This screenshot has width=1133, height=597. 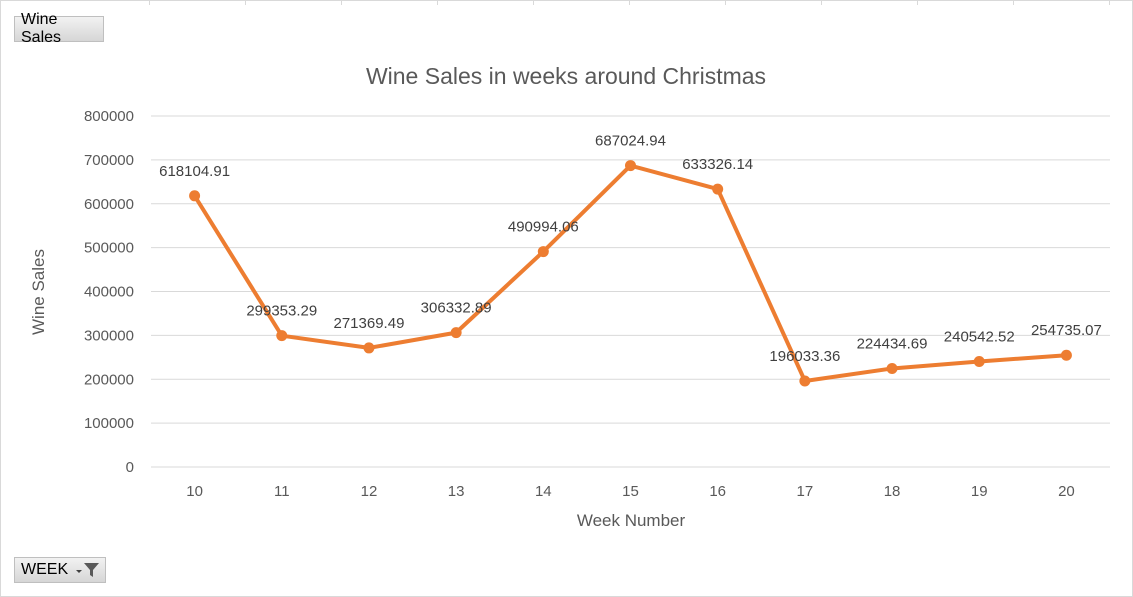 I want to click on x-tick-label: 17, so click(x=805, y=491).